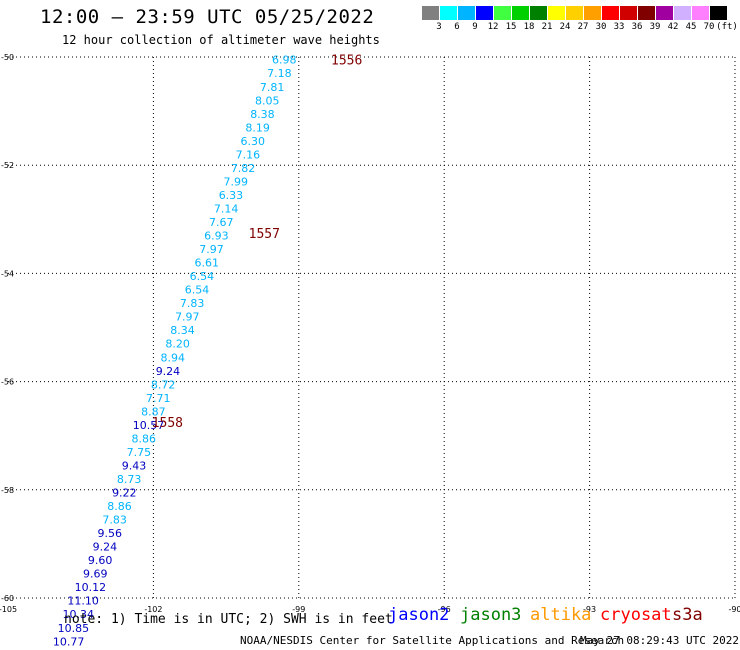 The image size is (740, 650). I want to click on satellite-jason3: jason3, so click(491, 615).